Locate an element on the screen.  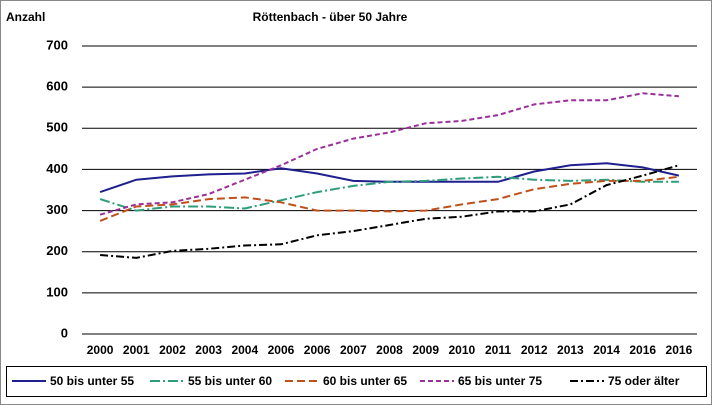
x-tick-label: 2009 is located at coordinates (425, 350).